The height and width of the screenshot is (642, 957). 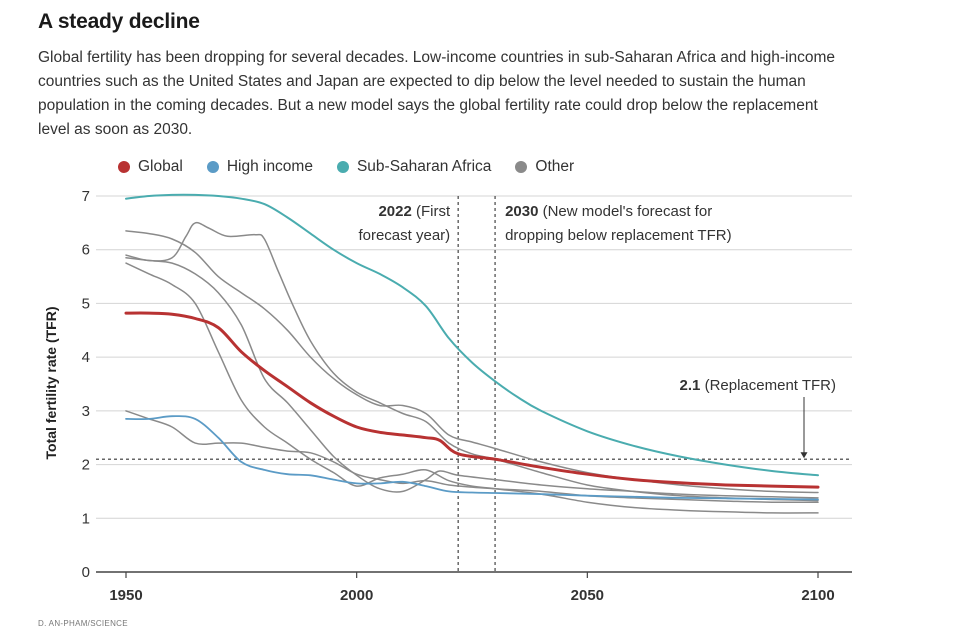 I want to click on replacement-value: 2.1, so click(x=690, y=385).